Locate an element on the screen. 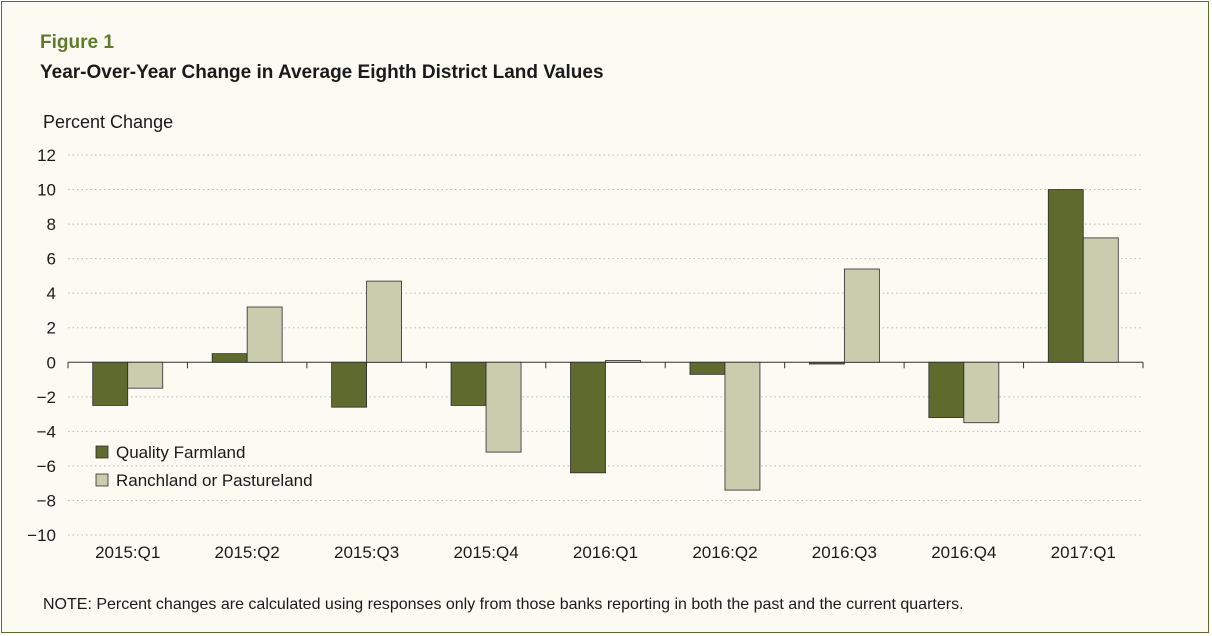  y-axis-label: Percent Change is located at coordinates (108, 122).